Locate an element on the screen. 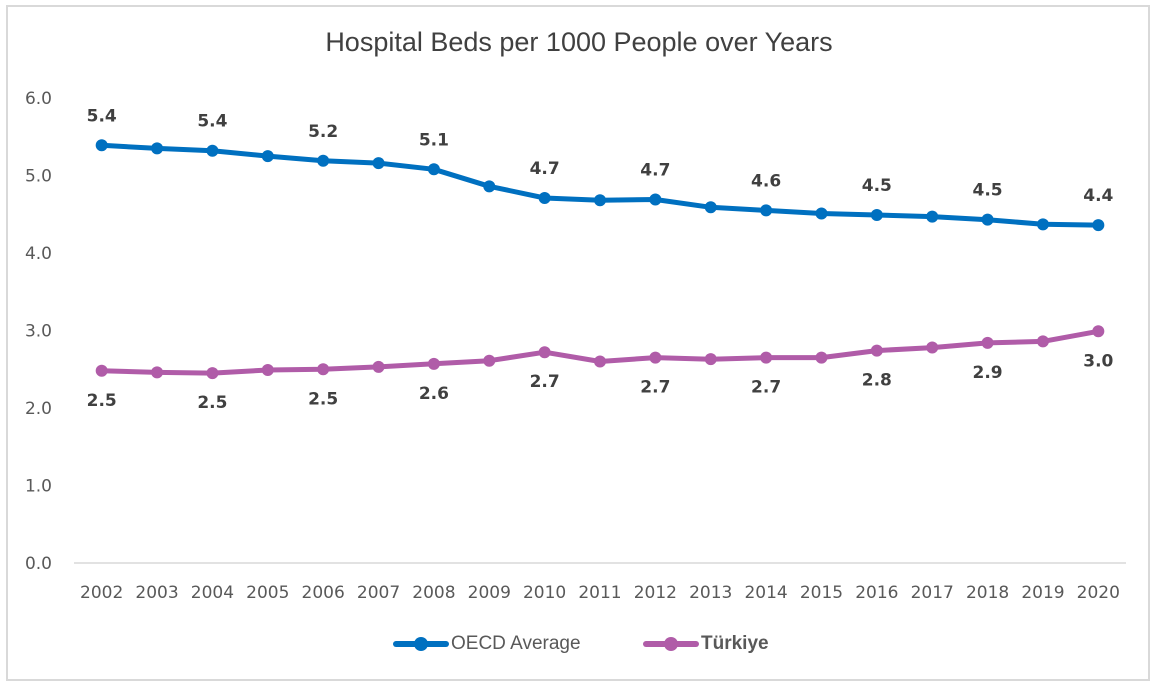 This screenshot has width=1158, height=687. data-label: 2.6 is located at coordinates (434, 394).